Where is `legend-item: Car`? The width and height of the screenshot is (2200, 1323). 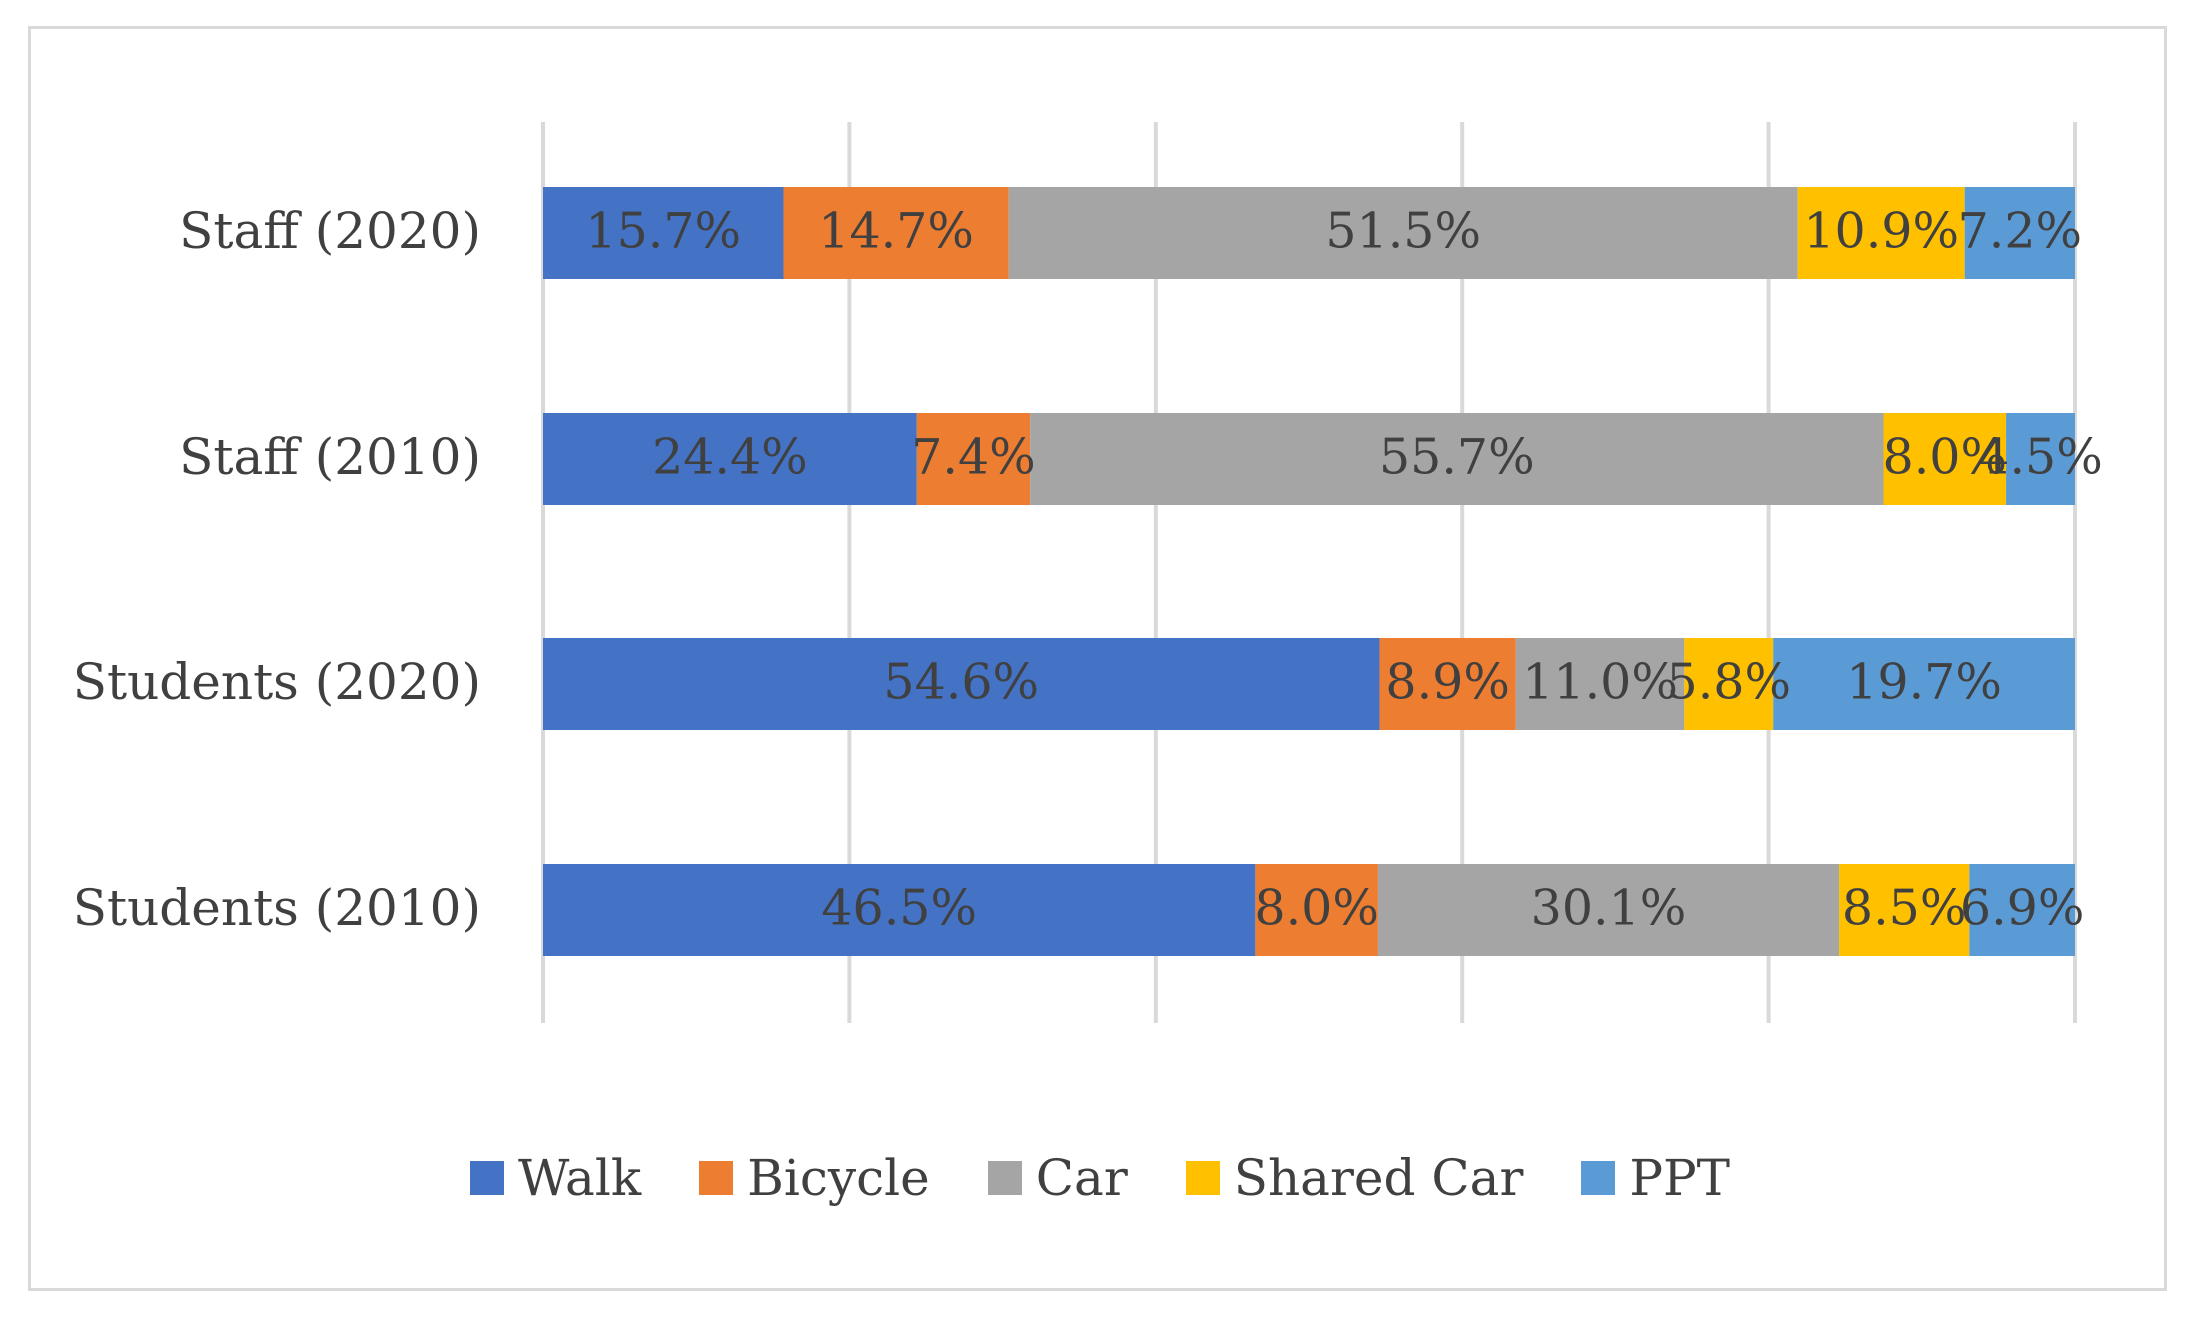 legend-item: Car is located at coordinates (1057, 1178).